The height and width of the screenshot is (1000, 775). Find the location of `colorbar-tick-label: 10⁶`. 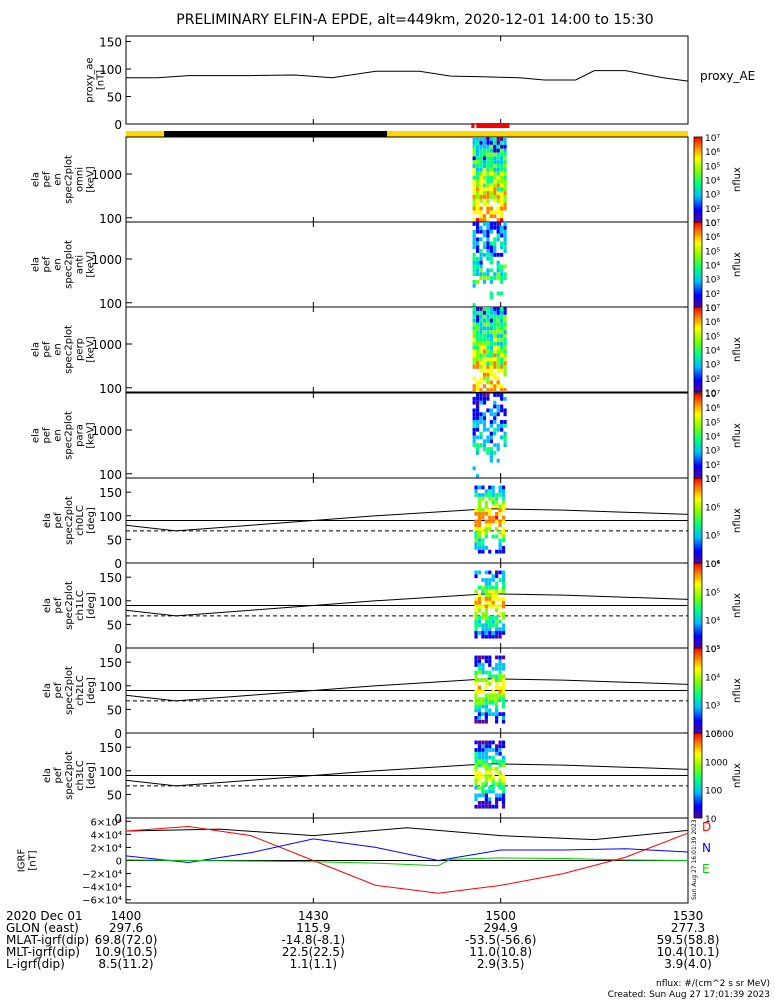

colorbar-tick-label: 10⁶ is located at coordinates (712, 238).